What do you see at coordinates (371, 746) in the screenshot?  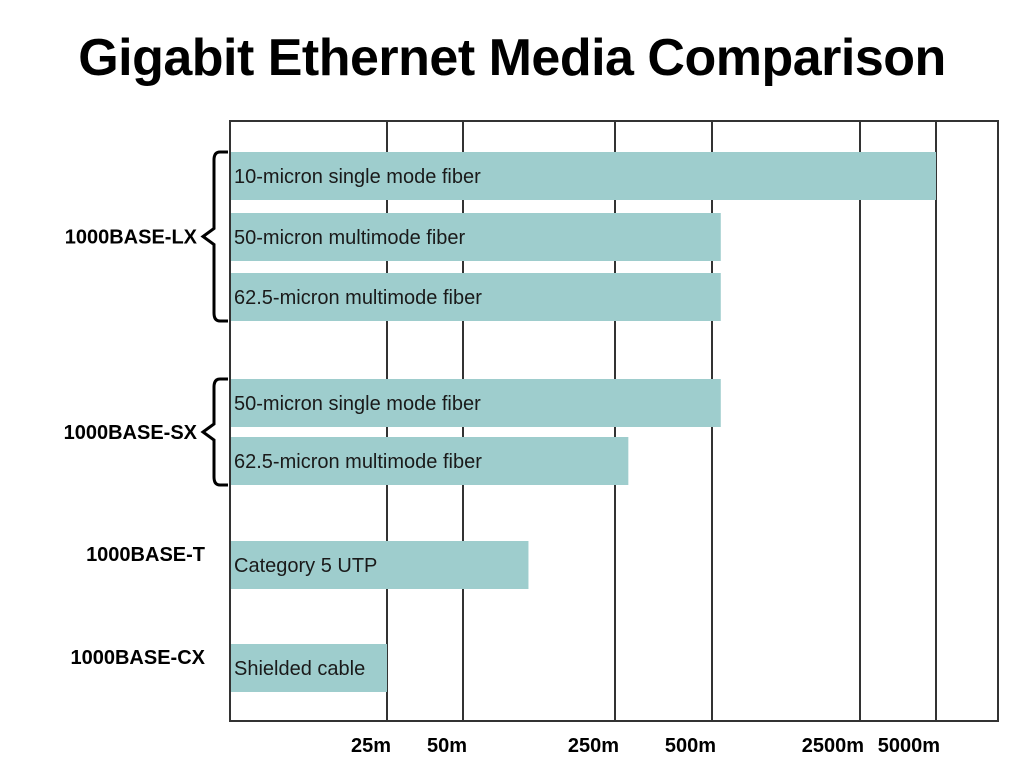 I see `x-tick-label: 25m` at bounding box center [371, 746].